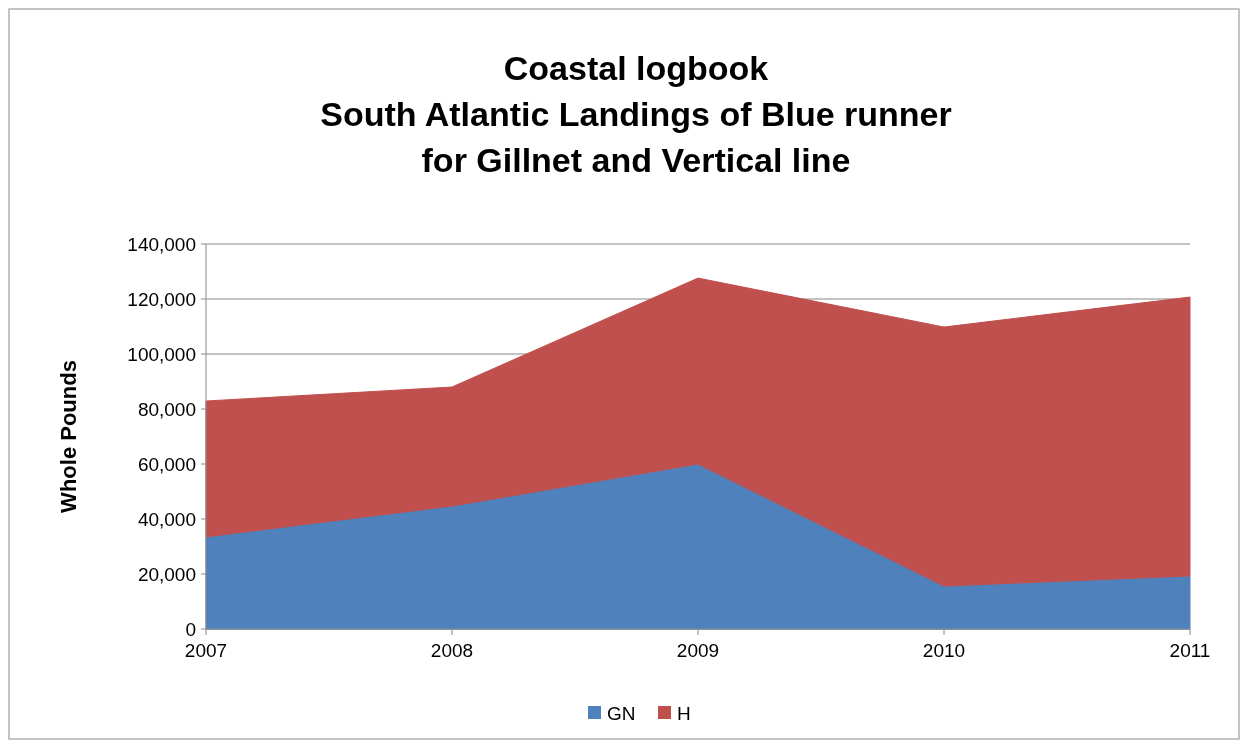 The height and width of the screenshot is (748, 1248). What do you see at coordinates (161, 354) in the screenshot?
I see `y-tick-label: 100,000` at bounding box center [161, 354].